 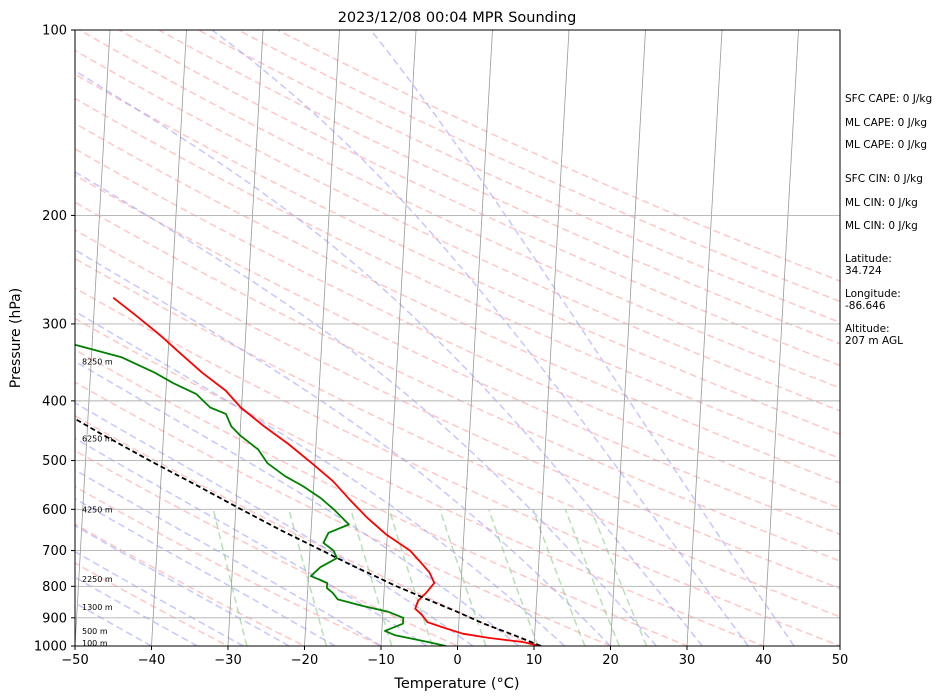 I want to click on y-tick-label: 500, so click(x=54, y=461).